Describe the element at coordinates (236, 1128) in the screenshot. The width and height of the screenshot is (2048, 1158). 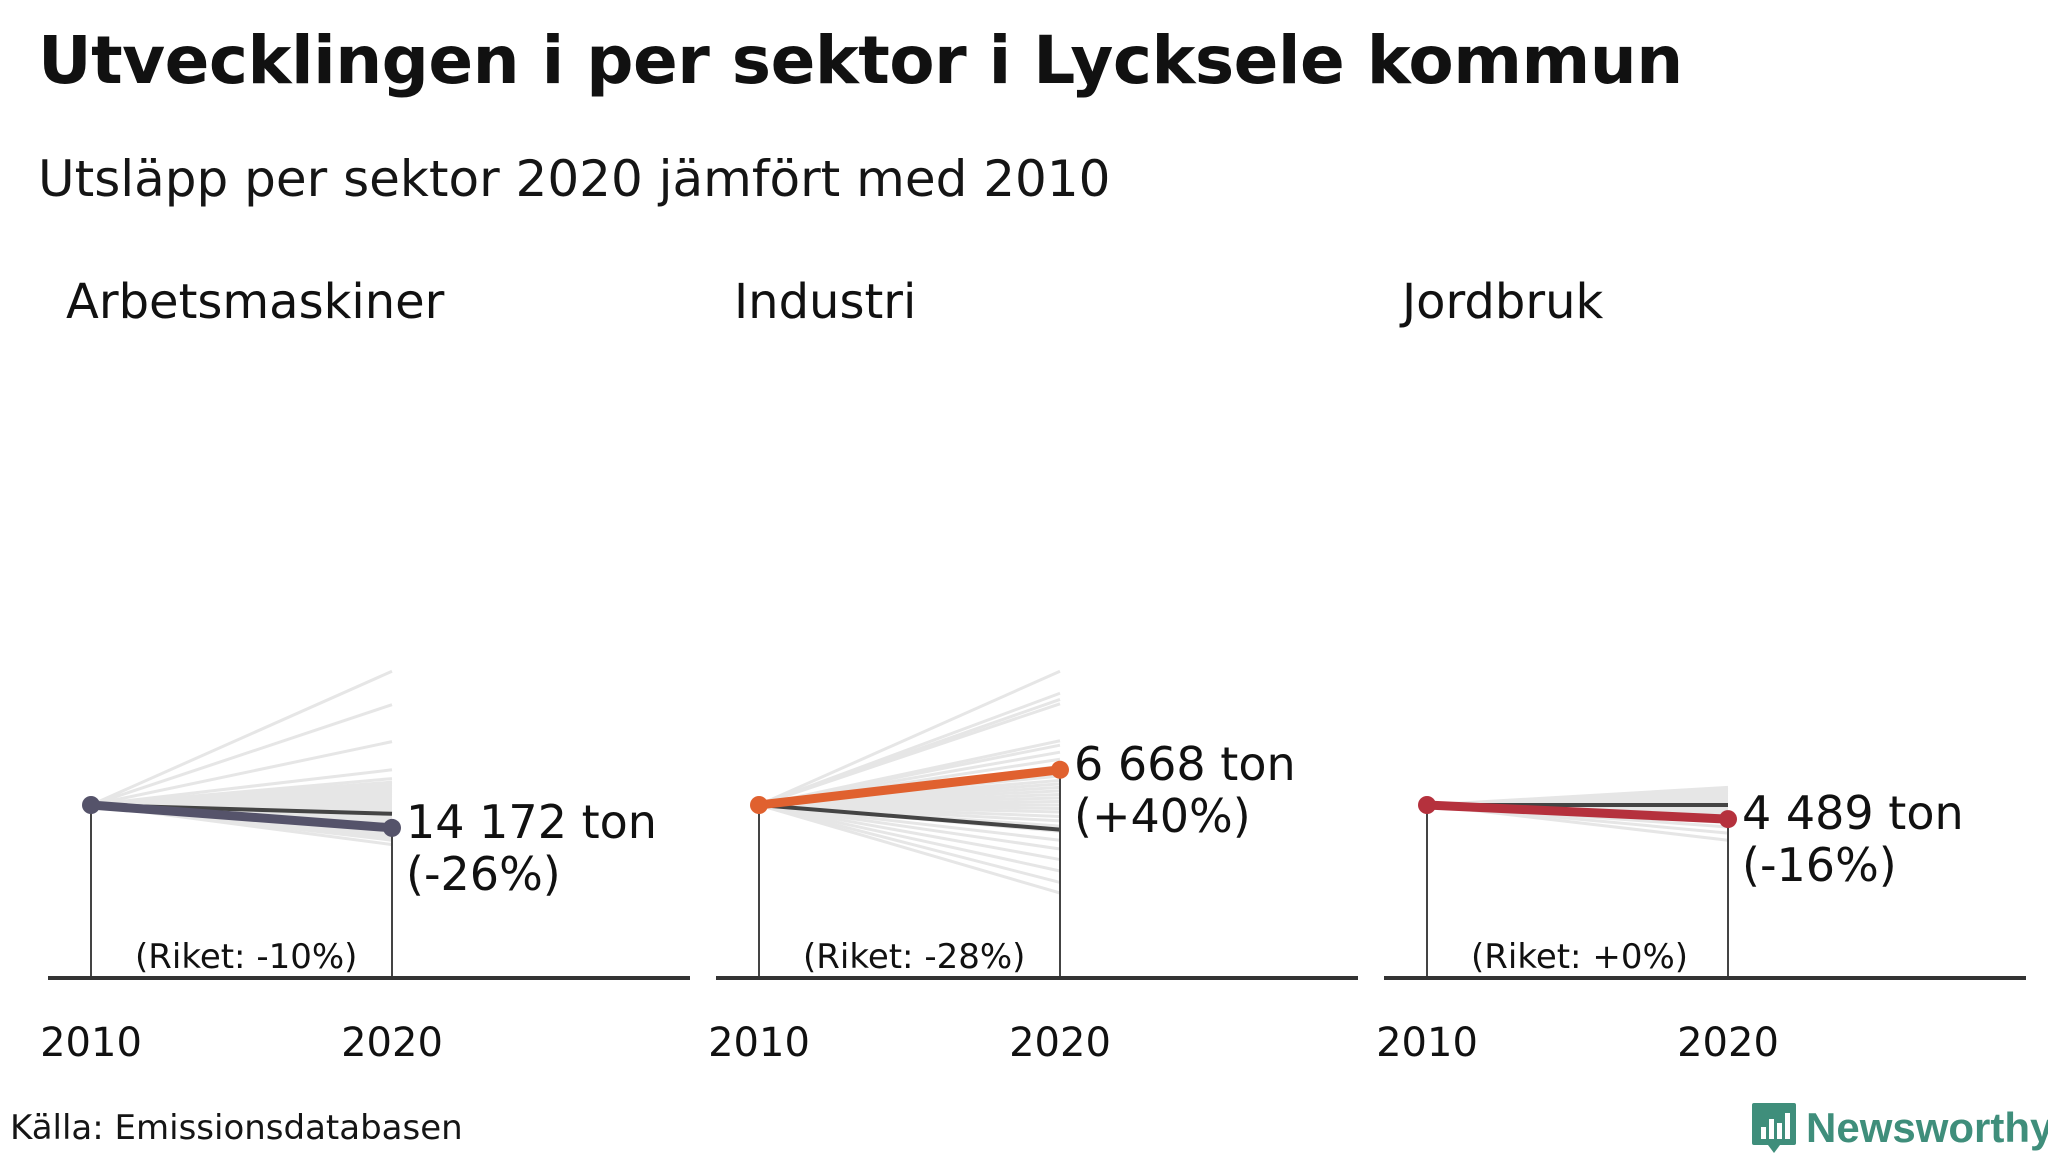
I see `source-note: Källa: Emissionsdatabasen` at that location.